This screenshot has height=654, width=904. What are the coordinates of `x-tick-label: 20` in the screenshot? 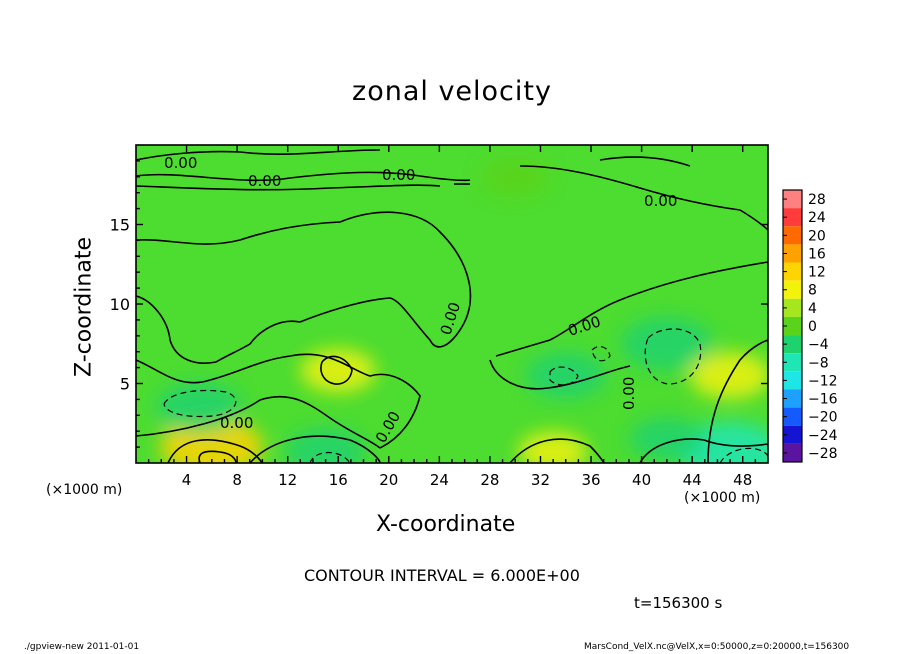 It's located at (388, 480).